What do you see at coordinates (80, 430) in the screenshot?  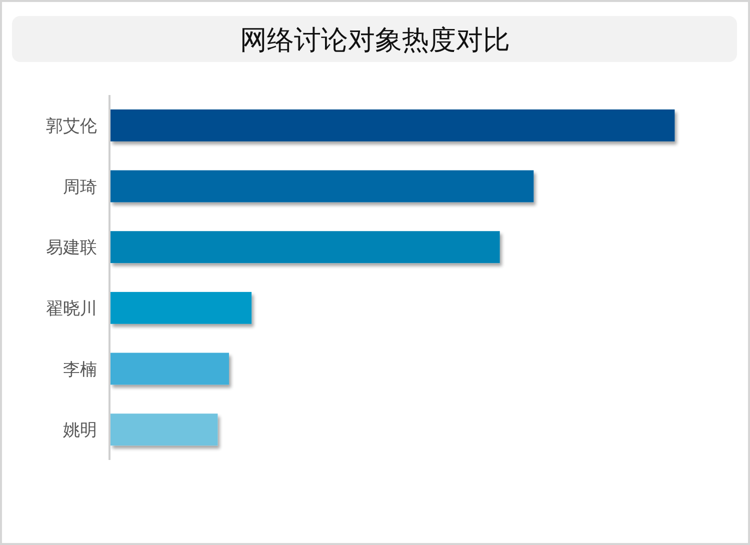 I see `category-label: 姚明` at bounding box center [80, 430].